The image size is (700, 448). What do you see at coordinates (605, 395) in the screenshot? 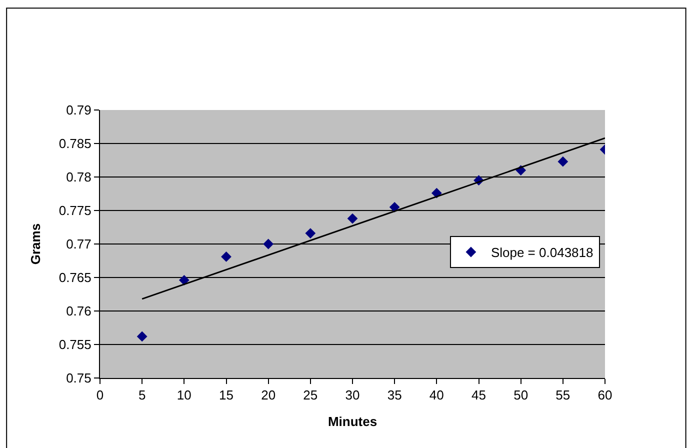
I see `x-tick-label: 60` at bounding box center [605, 395].